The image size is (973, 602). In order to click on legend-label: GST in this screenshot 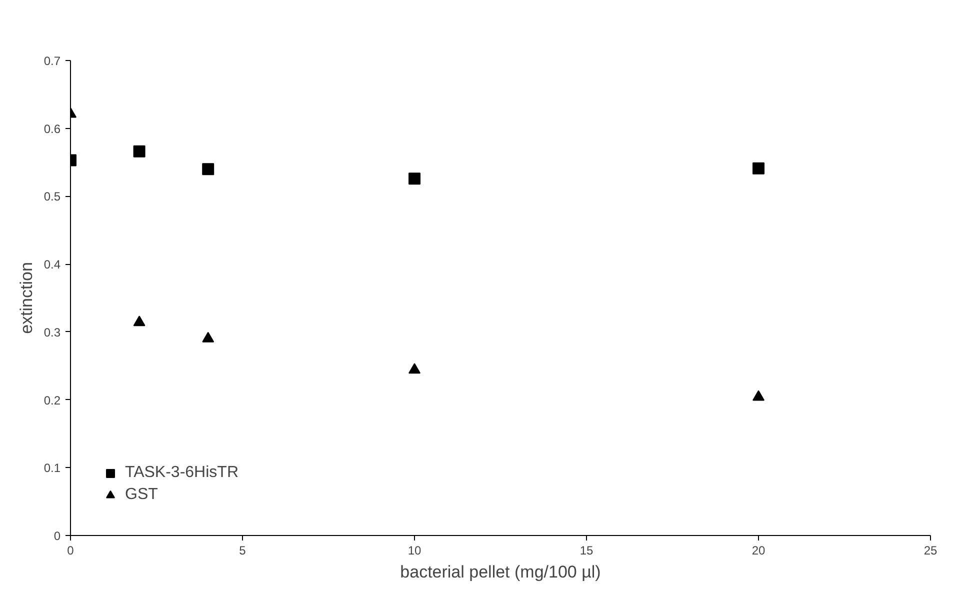, I will do `click(141, 495)`.